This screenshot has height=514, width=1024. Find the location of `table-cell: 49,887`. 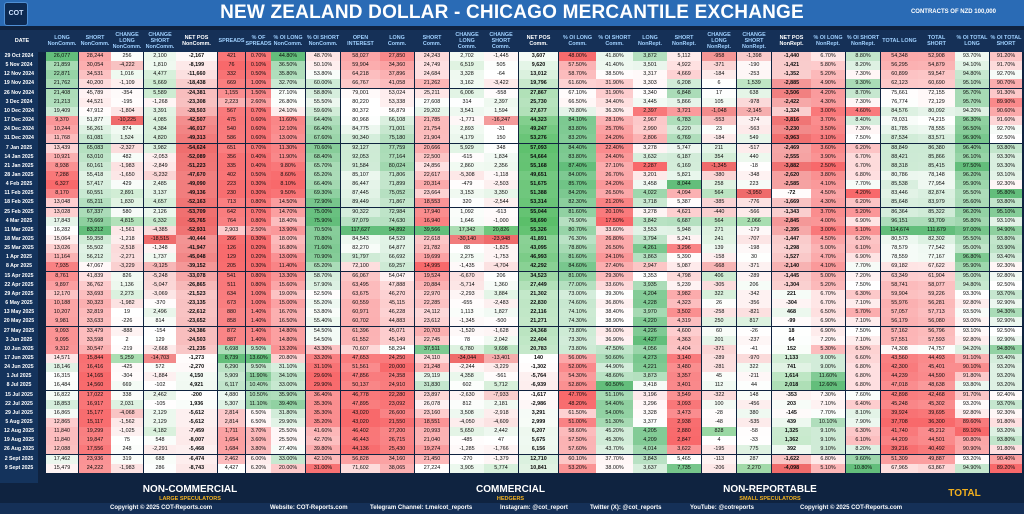

table-cell: 49,887 is located at coordinates (936, 459).